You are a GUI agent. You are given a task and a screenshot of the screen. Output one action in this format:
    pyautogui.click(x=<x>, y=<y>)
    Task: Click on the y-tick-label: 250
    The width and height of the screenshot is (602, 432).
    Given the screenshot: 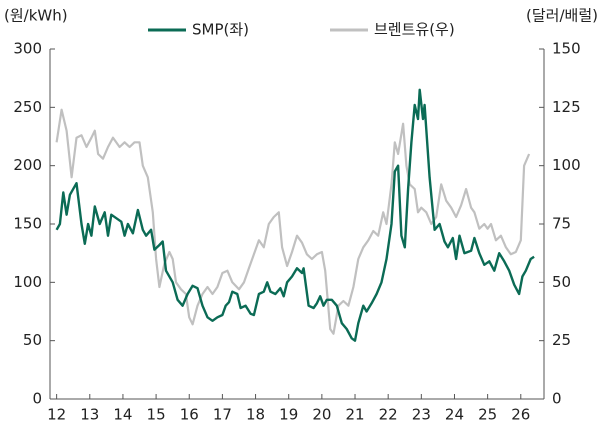 What is the action you would take?
    pyautogui.click(x=27, y=107)
    